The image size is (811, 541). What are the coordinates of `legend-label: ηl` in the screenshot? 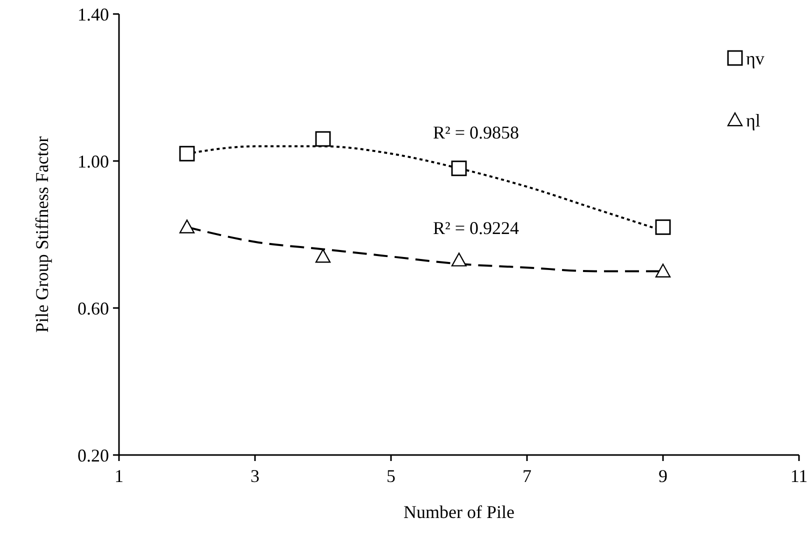 It's located at (753, 120).